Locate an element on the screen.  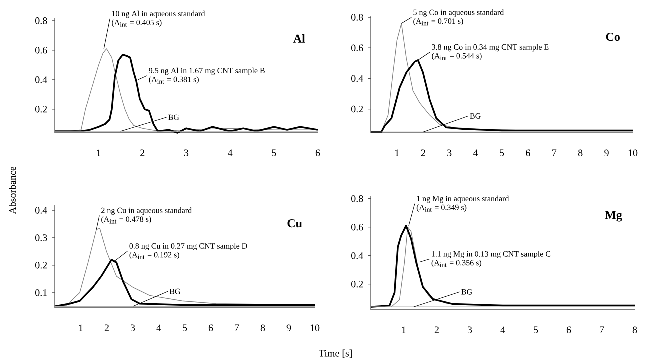
annotation: 0.8 ng Cu in 0.27 mg CNT sample D is located at coordinates (189, 247).